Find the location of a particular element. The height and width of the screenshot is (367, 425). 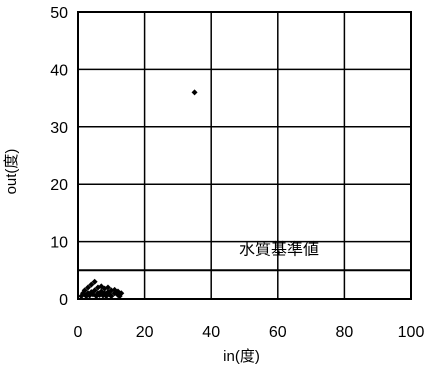

y-tick-label: 20 is located at coordinates (59, 185).